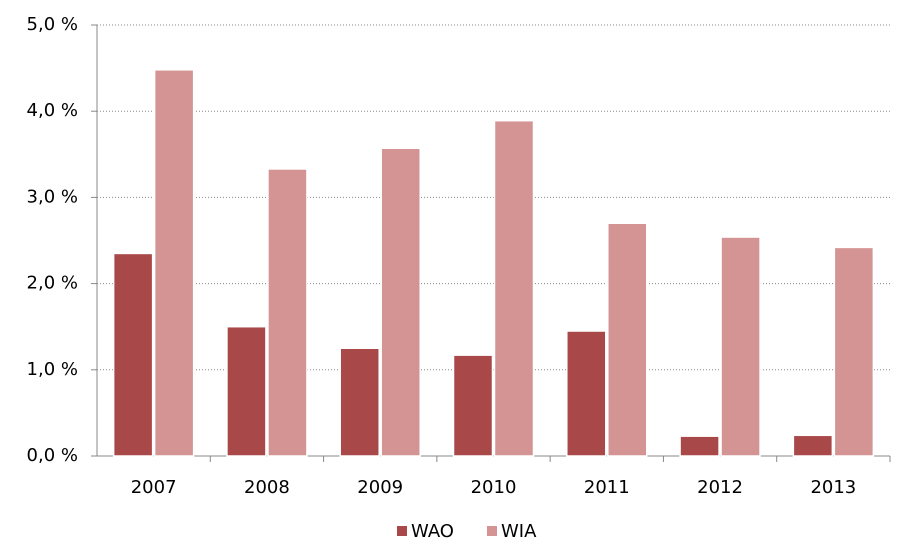 The height and width of the screenshot is (542, 898). What do you see at coordinates (154, 487) in the screenshot?
I see `x-tick-label: 2007` at bounding box center [154, 487].